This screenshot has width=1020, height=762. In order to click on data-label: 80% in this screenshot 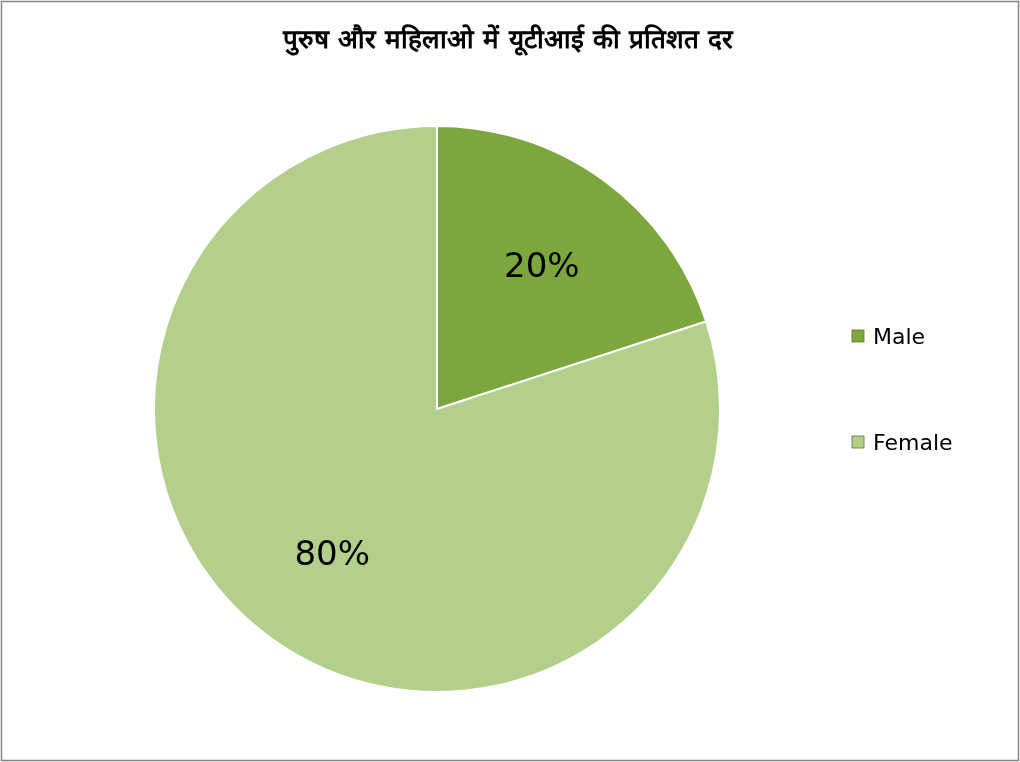, I will do `click(332, 553)`.